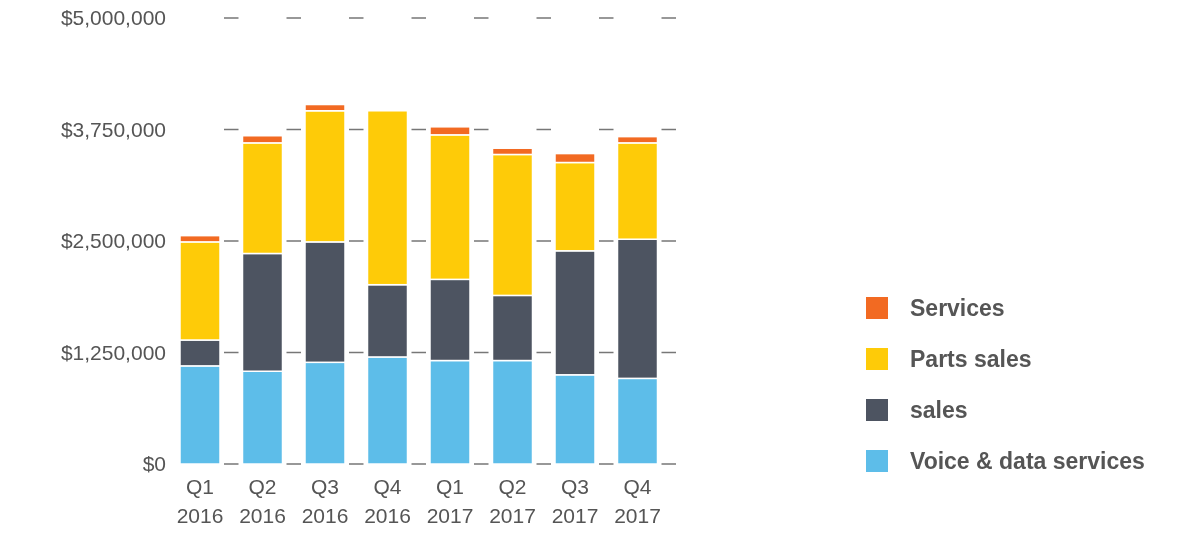 The width and height of the screenshot is (1178, 550). What do you see at coordinates (387, 501) in the screenshot?
I see `x-tick-label: Q4 2016` at bounding box center [387, 501].